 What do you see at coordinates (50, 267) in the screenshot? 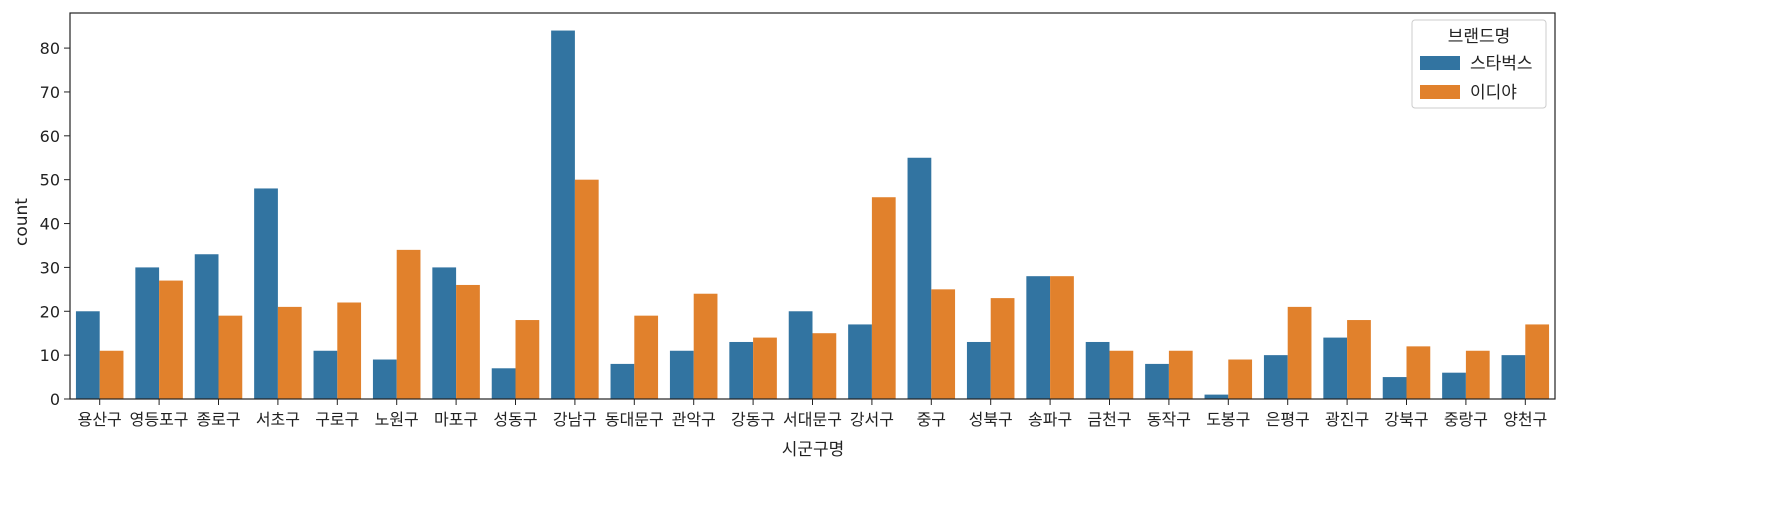
I see `y-tick-label: 30` at bounding box center [50, 267].